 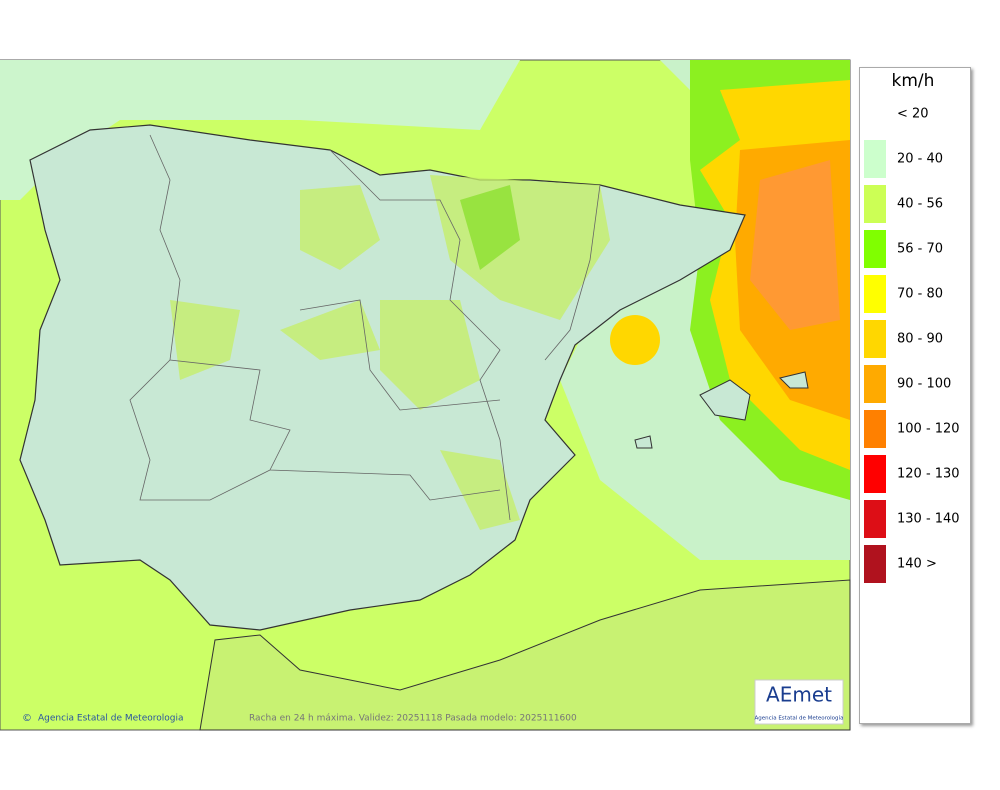 What do you see at coordinates (920, 159) in the screenshot?
I see `legend-label: 20 - 40` at bounding box center [920, 159].